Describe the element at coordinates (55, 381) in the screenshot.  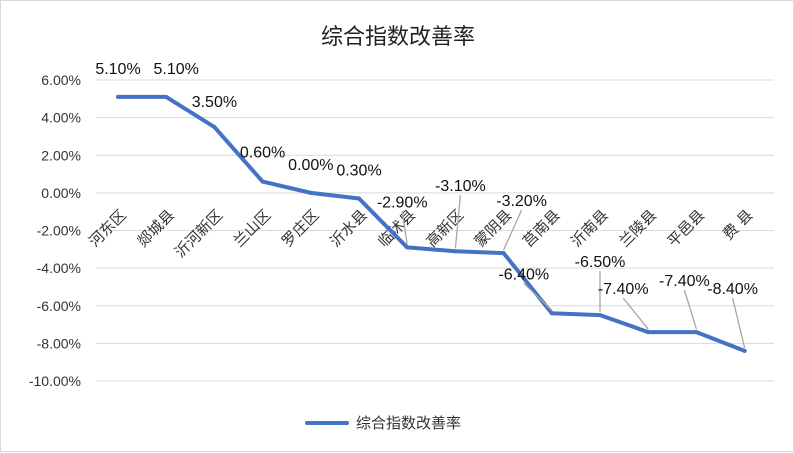
I see `y-tick-label: -10.00%` at that location.